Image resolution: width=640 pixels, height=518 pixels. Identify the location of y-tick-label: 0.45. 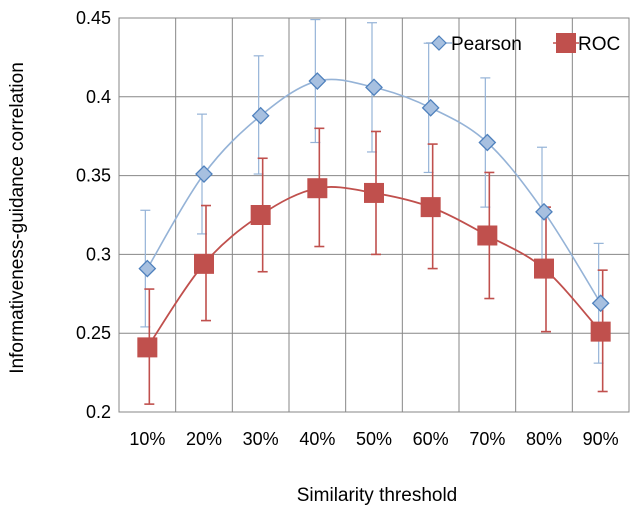
(93, 18).